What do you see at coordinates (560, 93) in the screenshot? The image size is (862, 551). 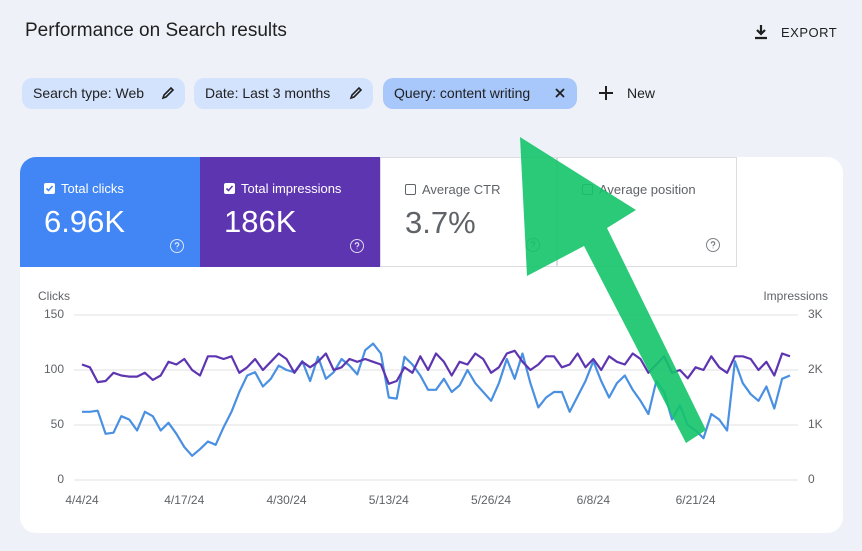 I see `close-icon` at bounding box center [560, 93].